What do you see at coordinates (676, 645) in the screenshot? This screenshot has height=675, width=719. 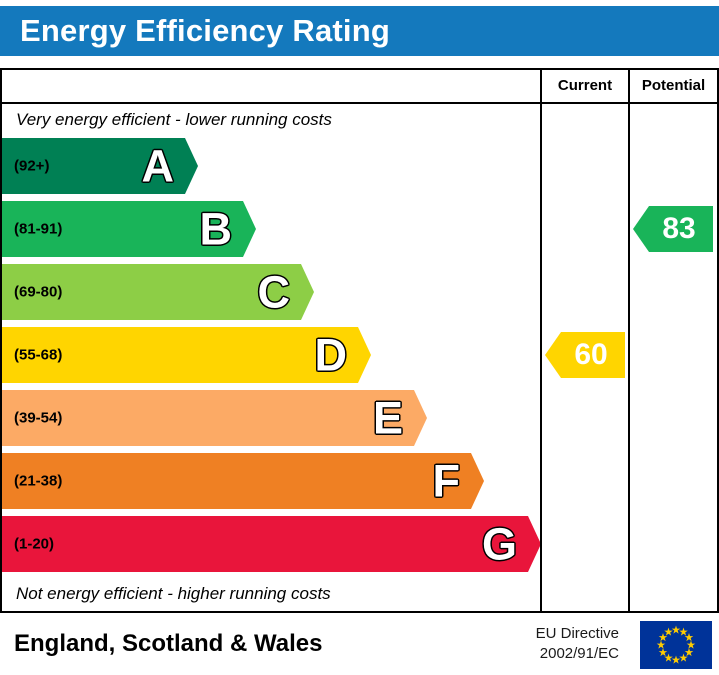 I see `eu-flag-icon` at bounding box center [676, 645].